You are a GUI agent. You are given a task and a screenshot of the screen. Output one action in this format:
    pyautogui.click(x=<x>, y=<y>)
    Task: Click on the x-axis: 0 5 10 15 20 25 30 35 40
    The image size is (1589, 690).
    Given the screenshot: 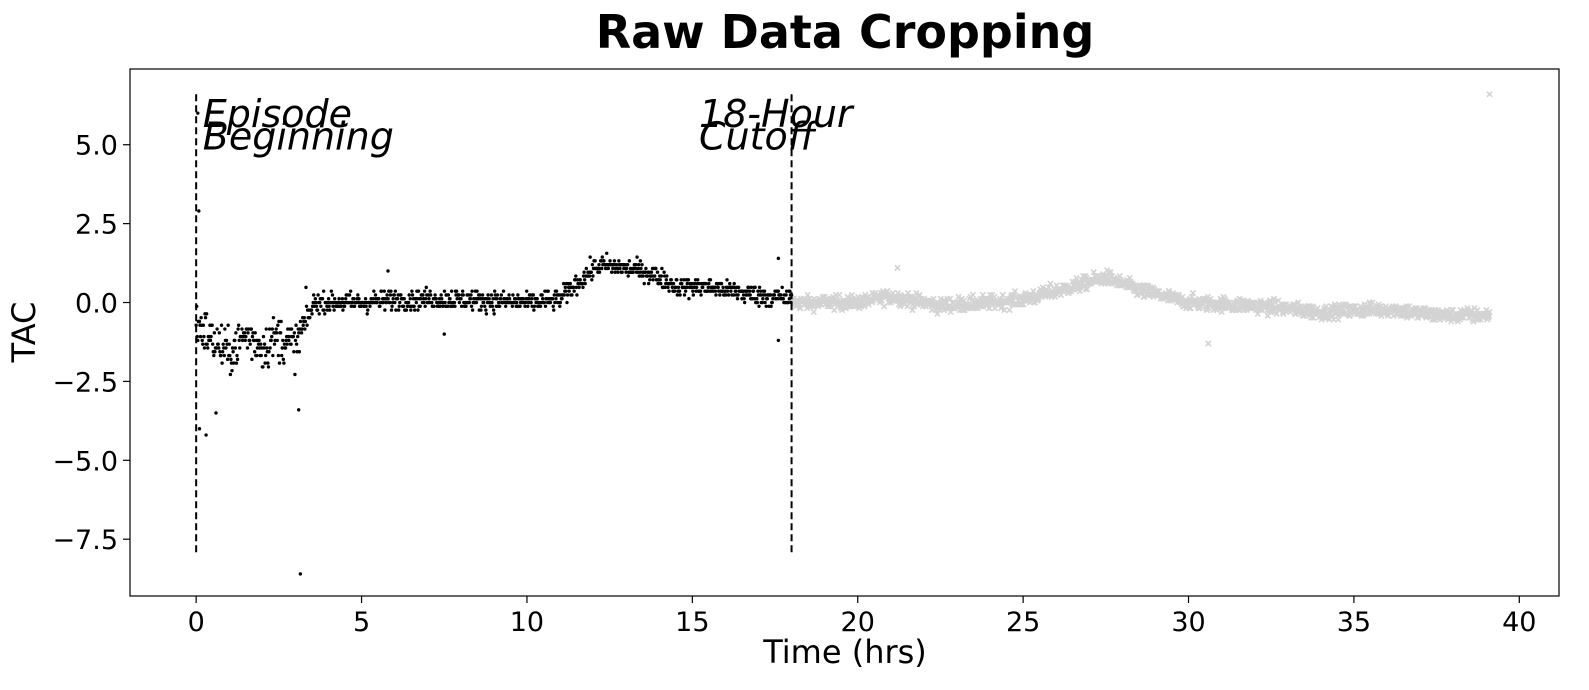 What is the action you would take?
    pyautogui.click(x=862, y=617)
    